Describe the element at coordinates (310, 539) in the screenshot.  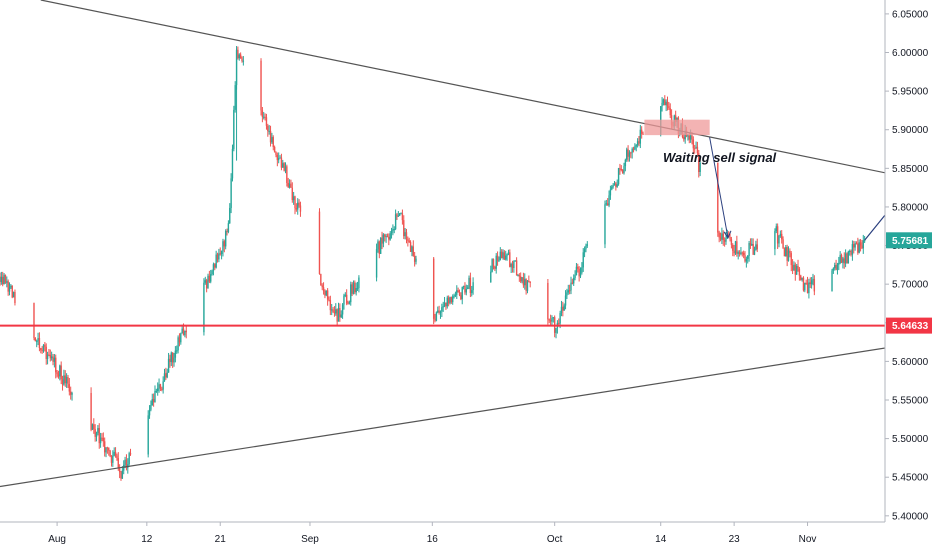
I see `time-tick-label: Sep` at that location.